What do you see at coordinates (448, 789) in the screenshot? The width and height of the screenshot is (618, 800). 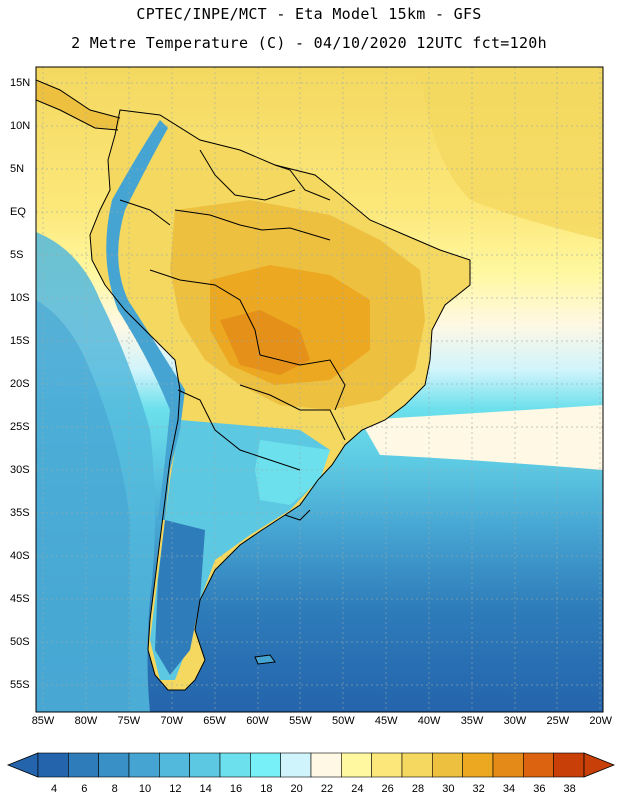 I see `legend-label: 30` at bounding box center [448, 789].